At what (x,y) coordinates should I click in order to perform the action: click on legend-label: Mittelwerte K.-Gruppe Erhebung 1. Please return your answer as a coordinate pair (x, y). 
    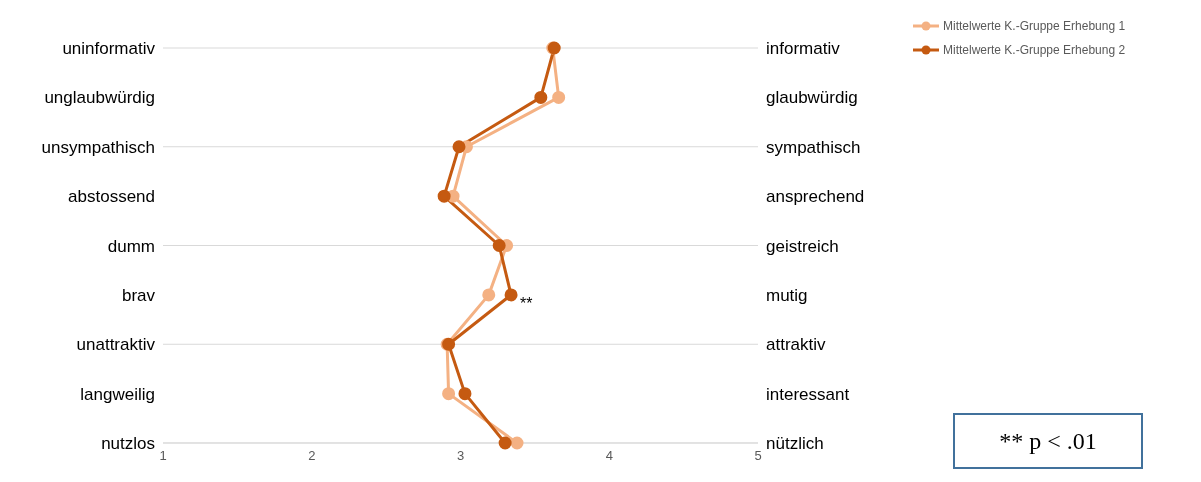
    Looking at the image, I should click on (1034, 26).